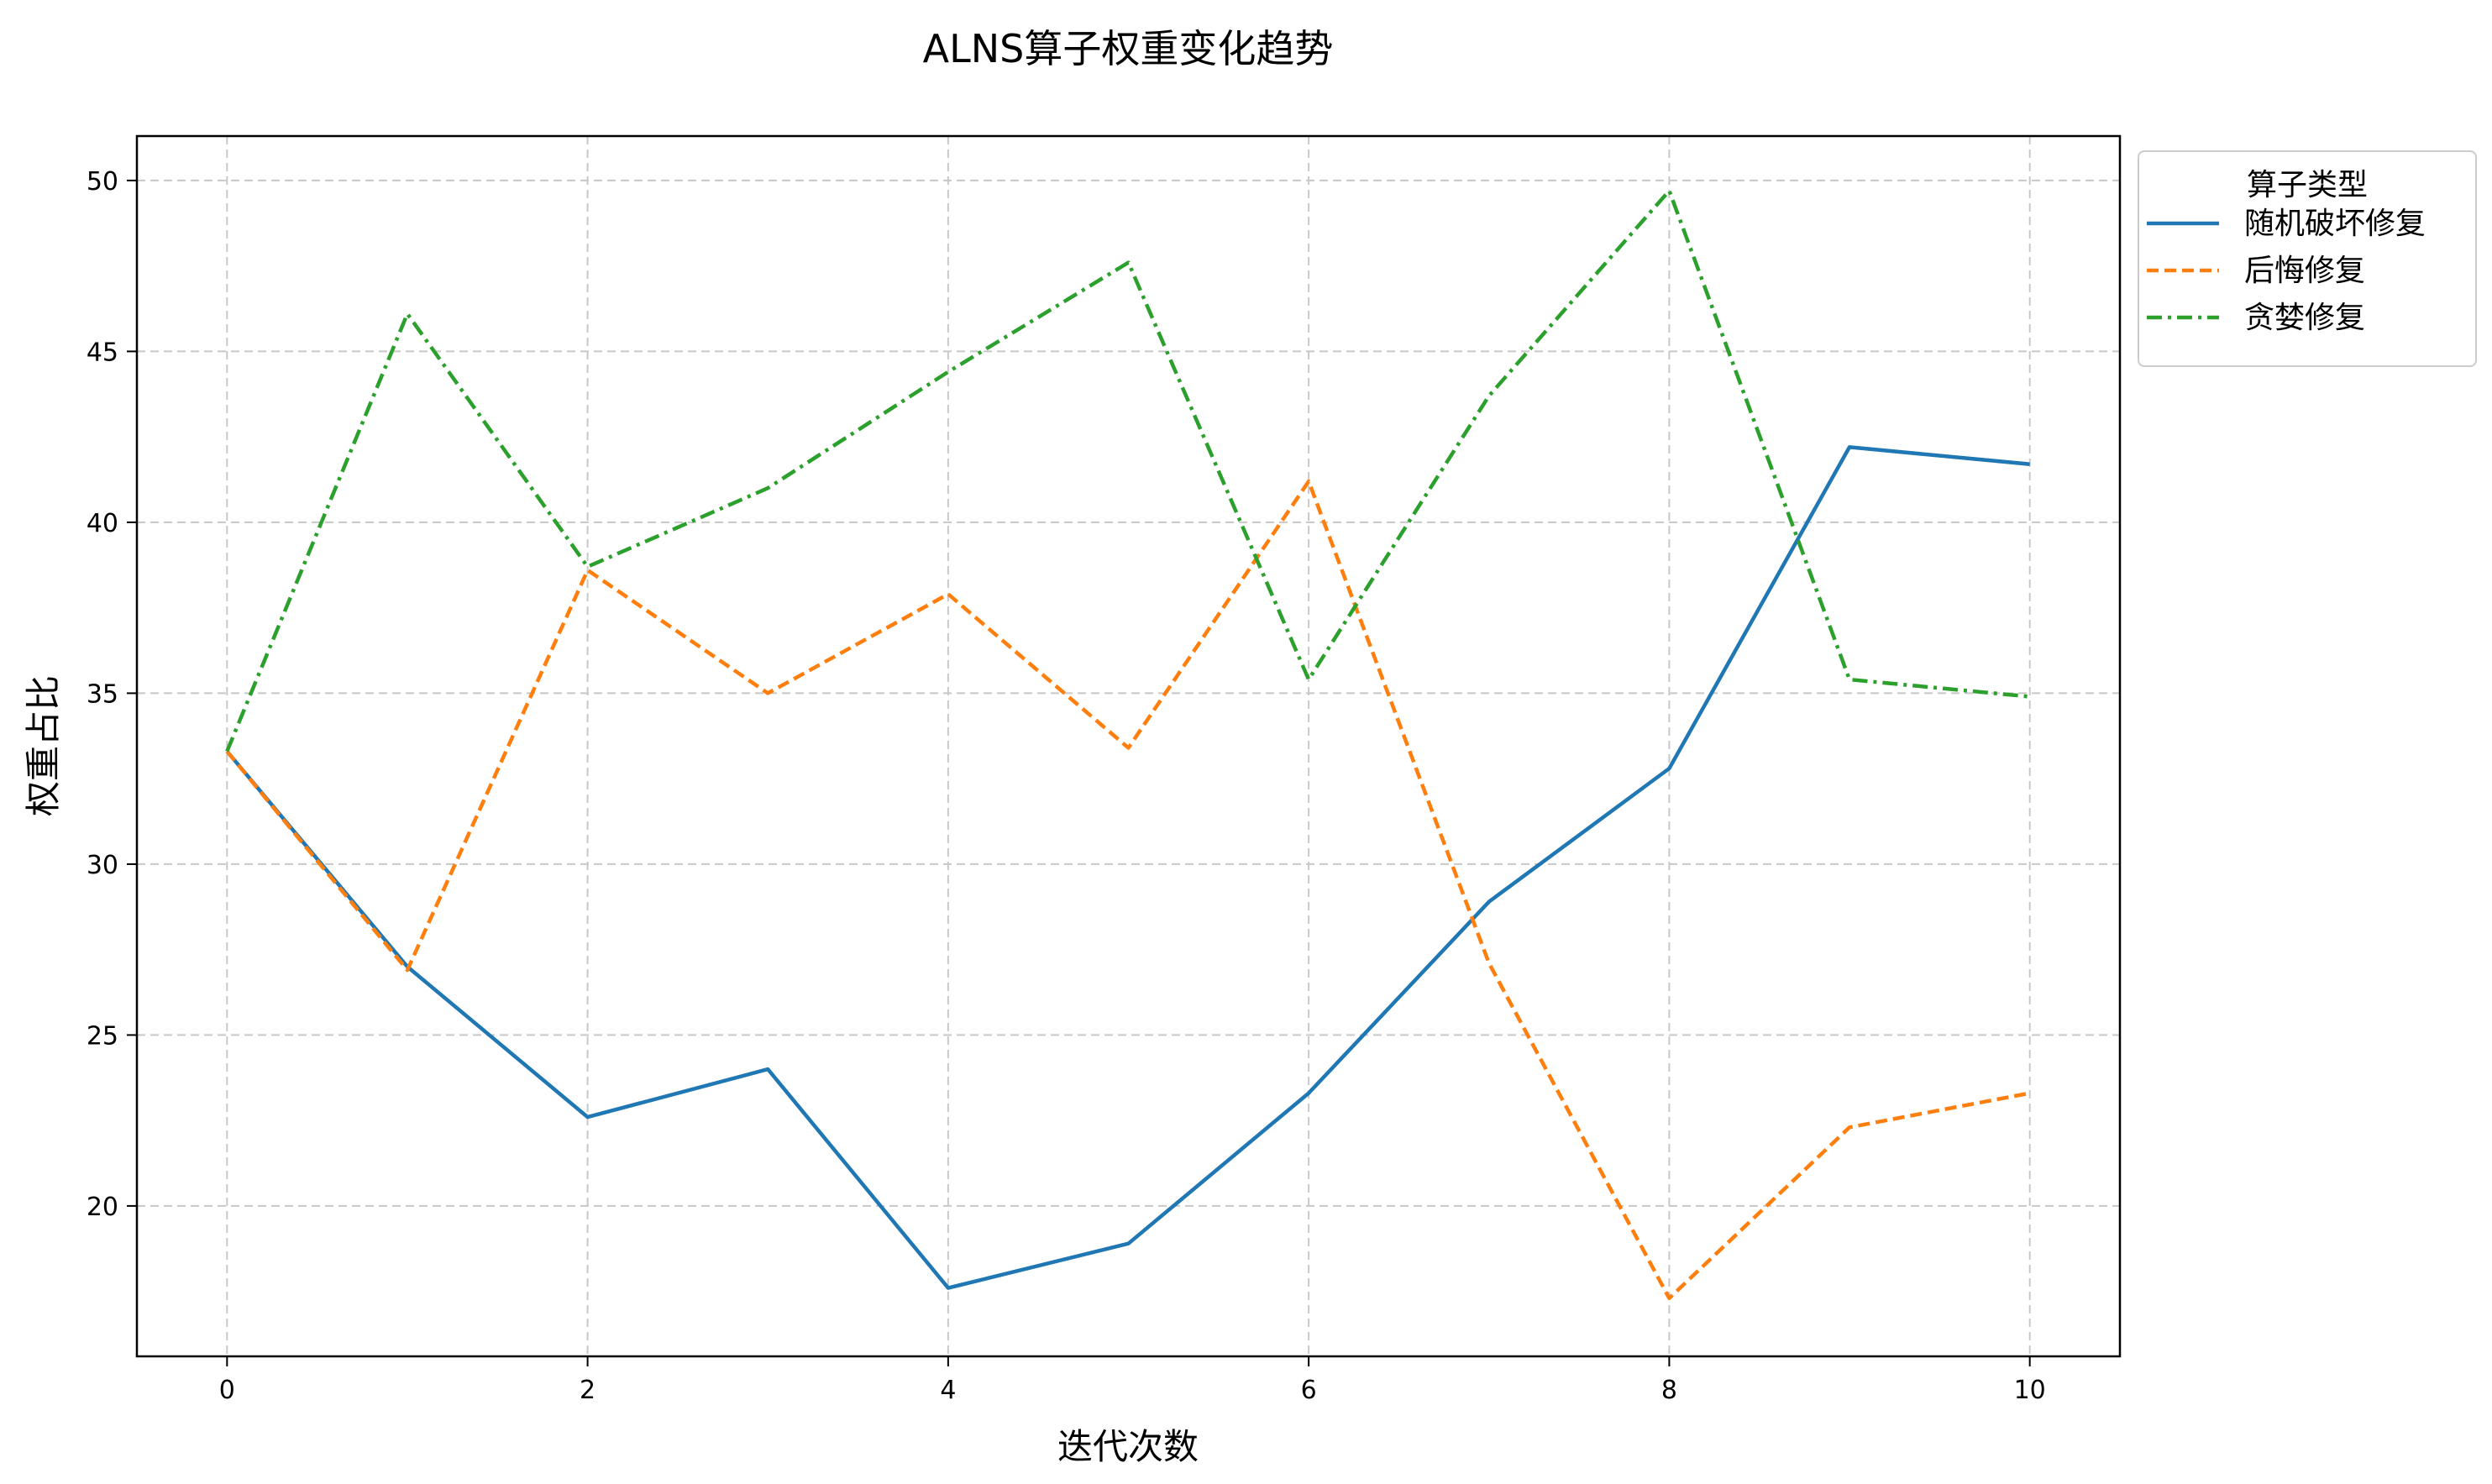  I want to click on legend-title: 算子类型, so click(2308, 185).